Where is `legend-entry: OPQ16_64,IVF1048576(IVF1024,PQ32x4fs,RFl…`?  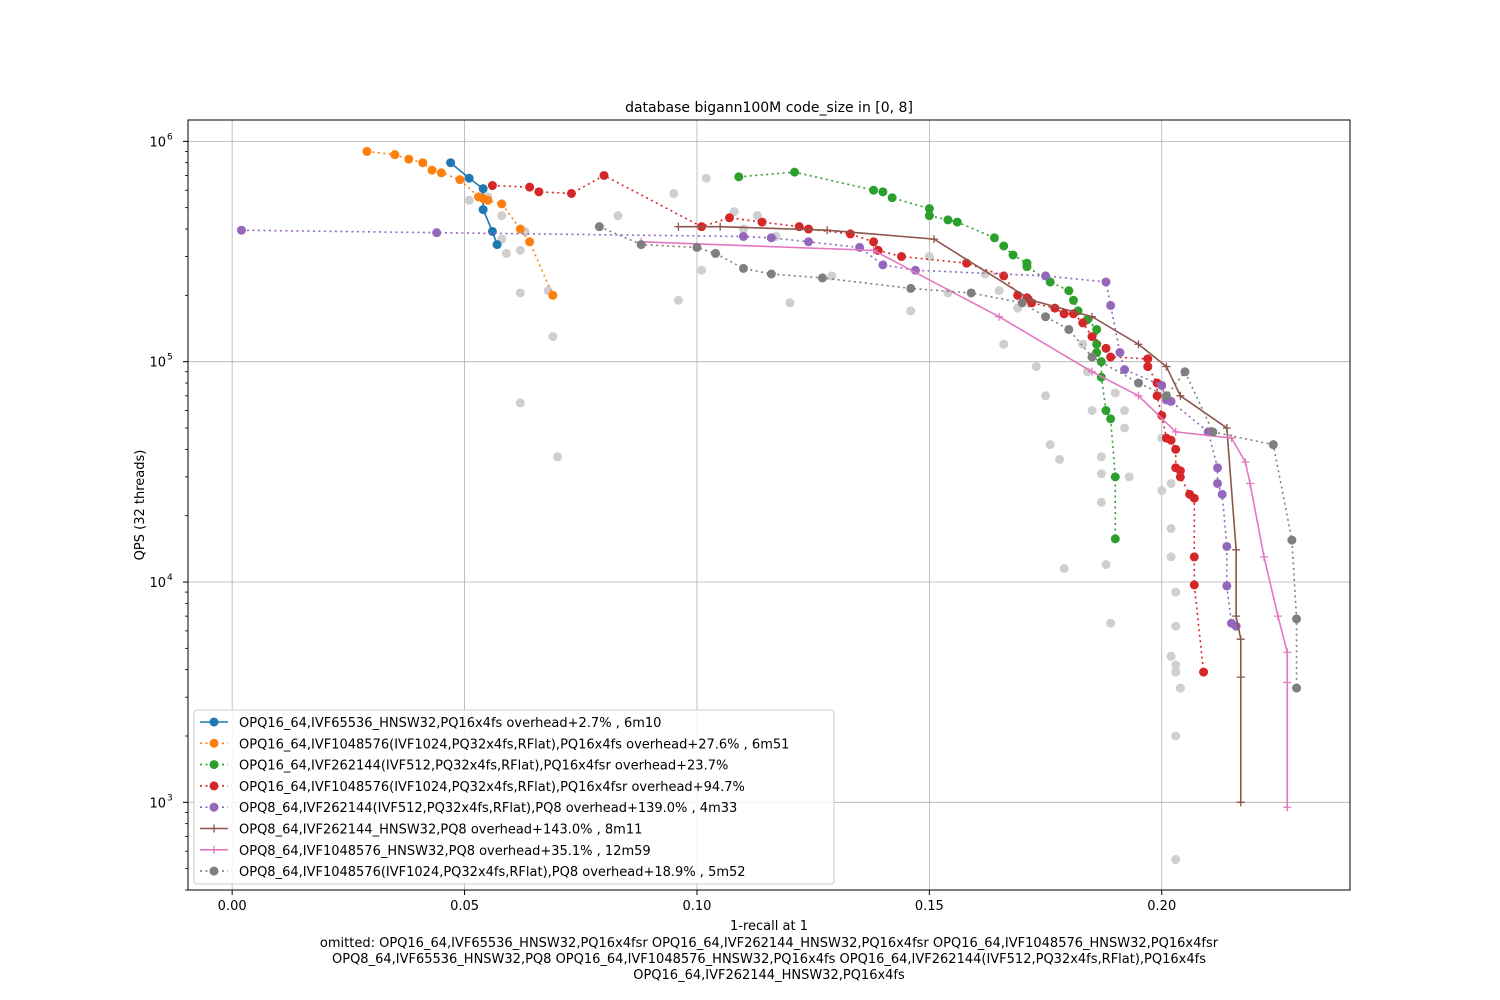 legend-entry: OPQ16_64,IVF1048576(IVF1024,PQ32x4fs,RFl… is located at coordinates (494, 744).